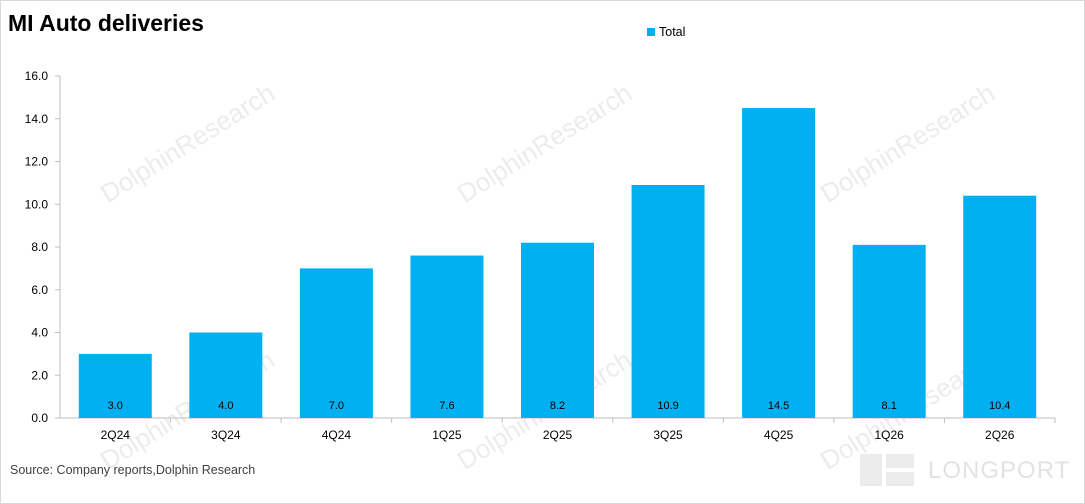 The width and height of the screenshot is (1085, 504). What do you see at coordinates (668, 435) in the screenshot?
I see `x-tick-label: 3Q25` at bounding box center [668, 435].